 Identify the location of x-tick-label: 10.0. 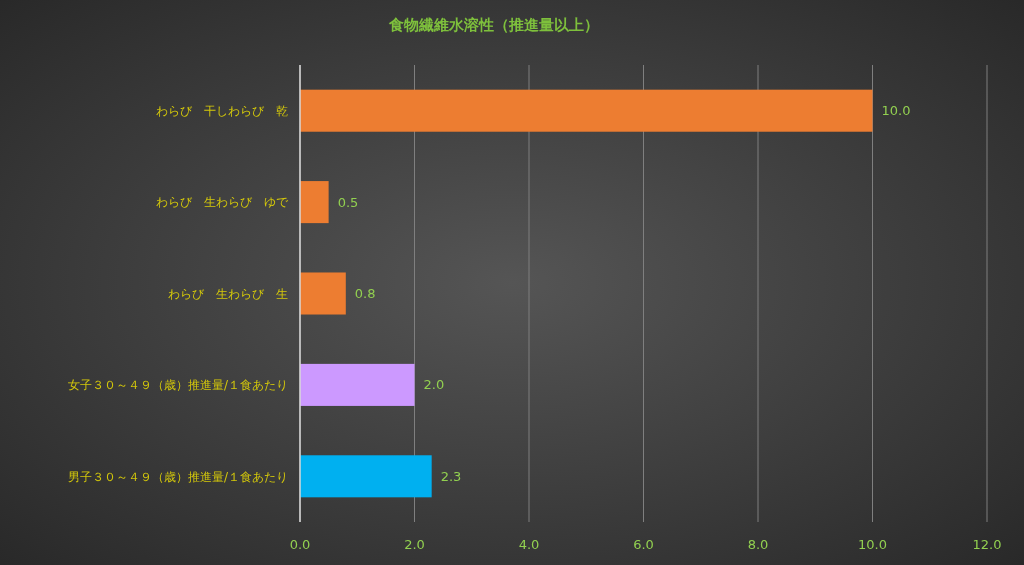
(872, 544).